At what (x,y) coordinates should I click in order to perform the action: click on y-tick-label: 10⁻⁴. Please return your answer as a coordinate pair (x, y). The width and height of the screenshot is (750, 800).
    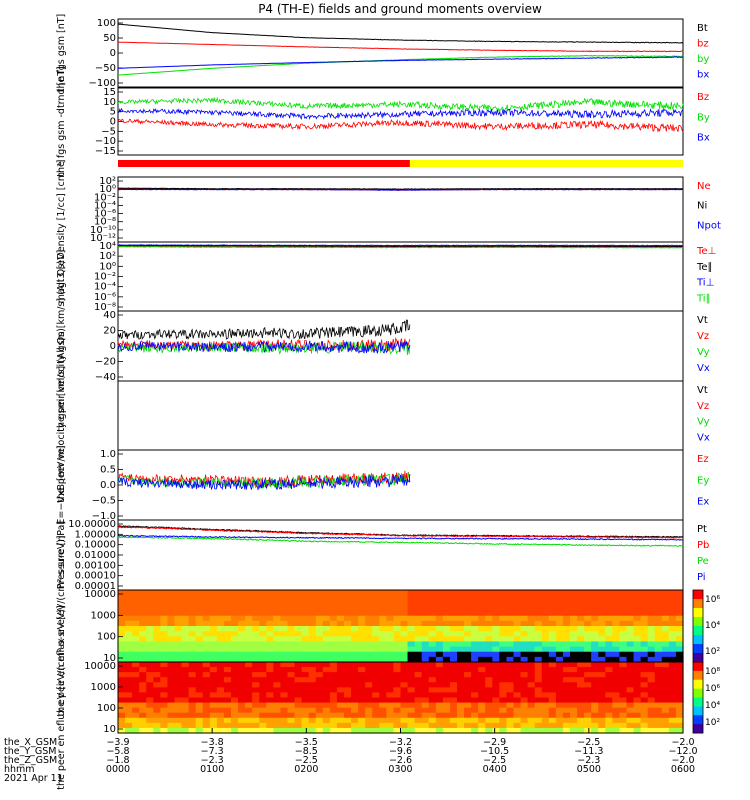
    Looking at the image, I should click on (105, 287).